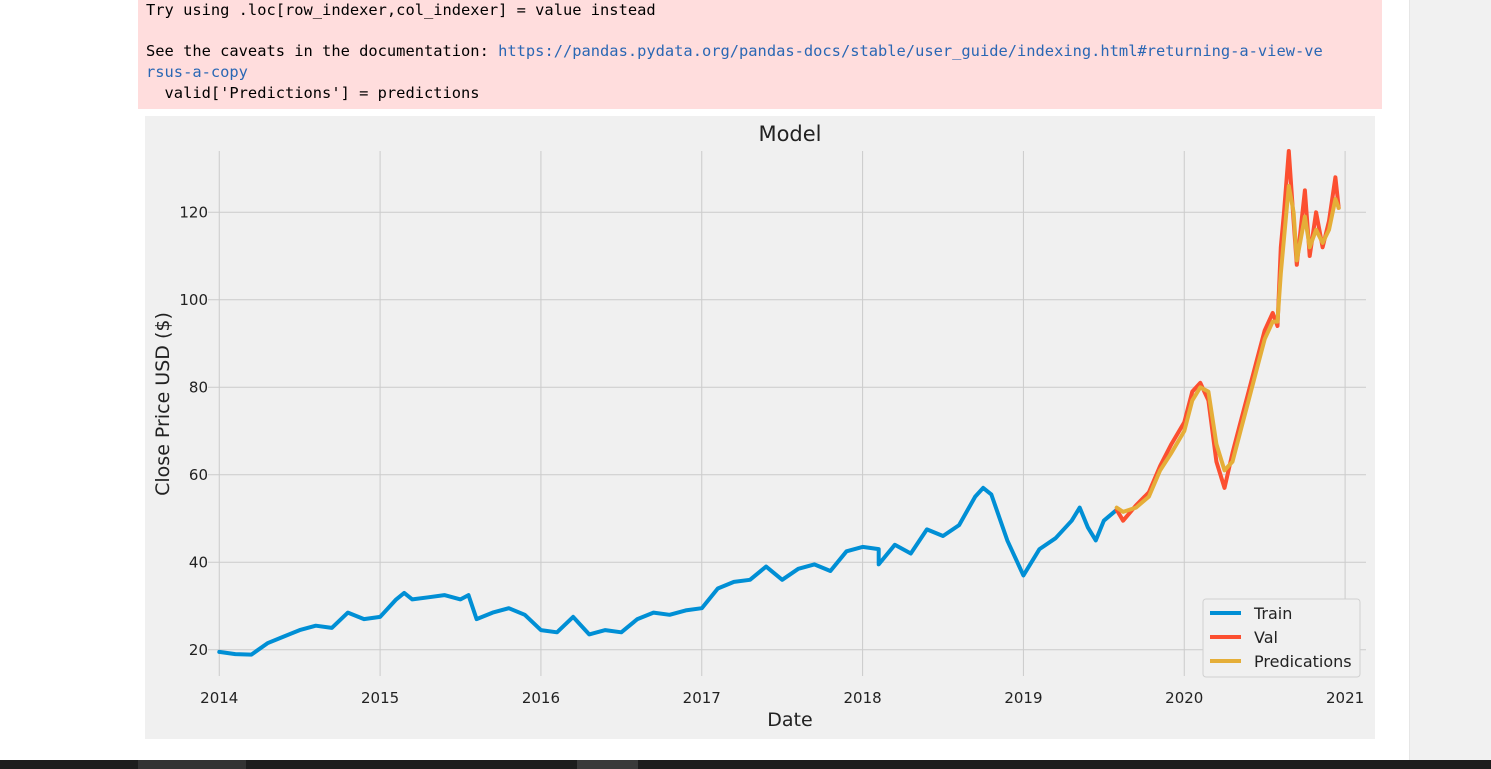 The width and height of the screenshot is (1491, 769). Describe the element at coordinates (1023, 698) in the screenshot. I see `x-tick-label: 2019` at that location.